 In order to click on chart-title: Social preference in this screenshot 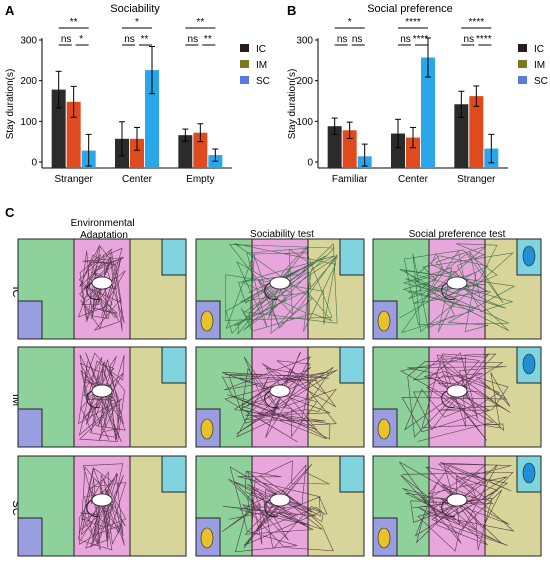, I will do `click(410, 9)`.